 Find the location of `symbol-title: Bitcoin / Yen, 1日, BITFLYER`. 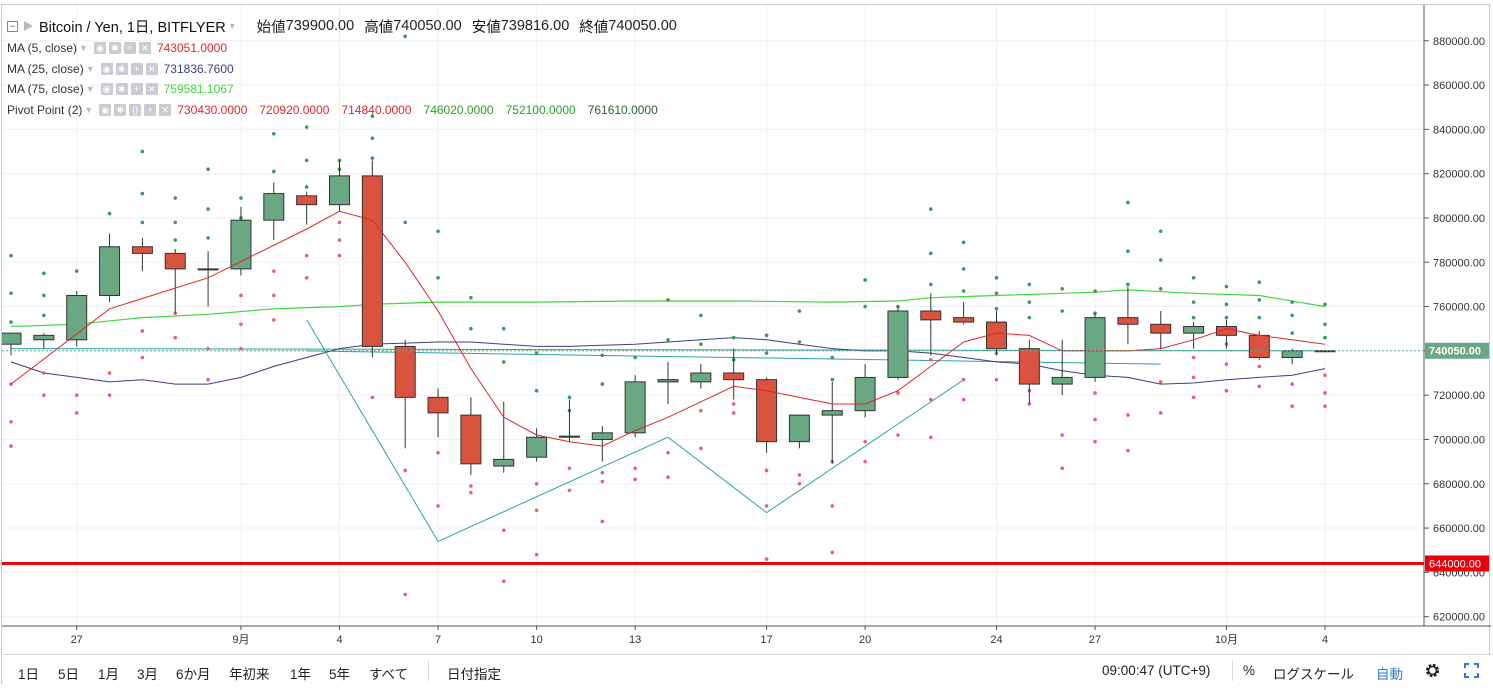

symbol-title: Bitcoin / Yen, 1日, BITFLYER is located at coordinates (132, 27).